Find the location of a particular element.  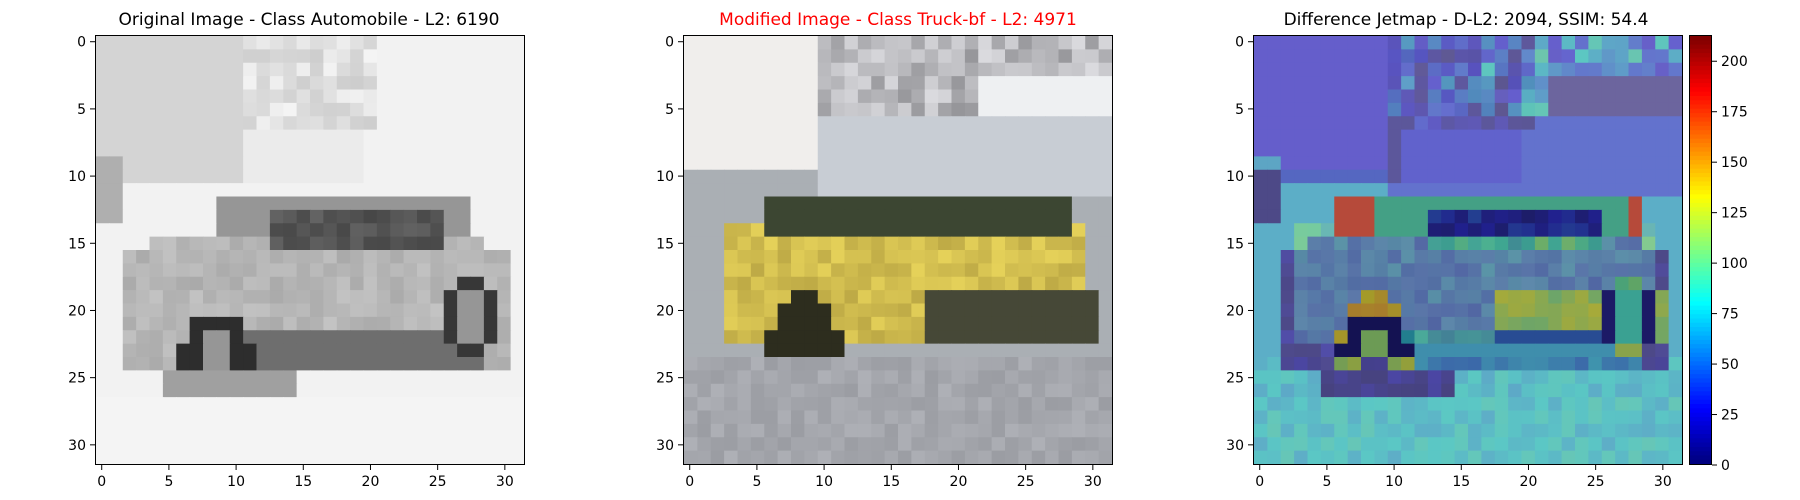

colorbar-tick-label: 150 is located at coordinates (1734, 163).